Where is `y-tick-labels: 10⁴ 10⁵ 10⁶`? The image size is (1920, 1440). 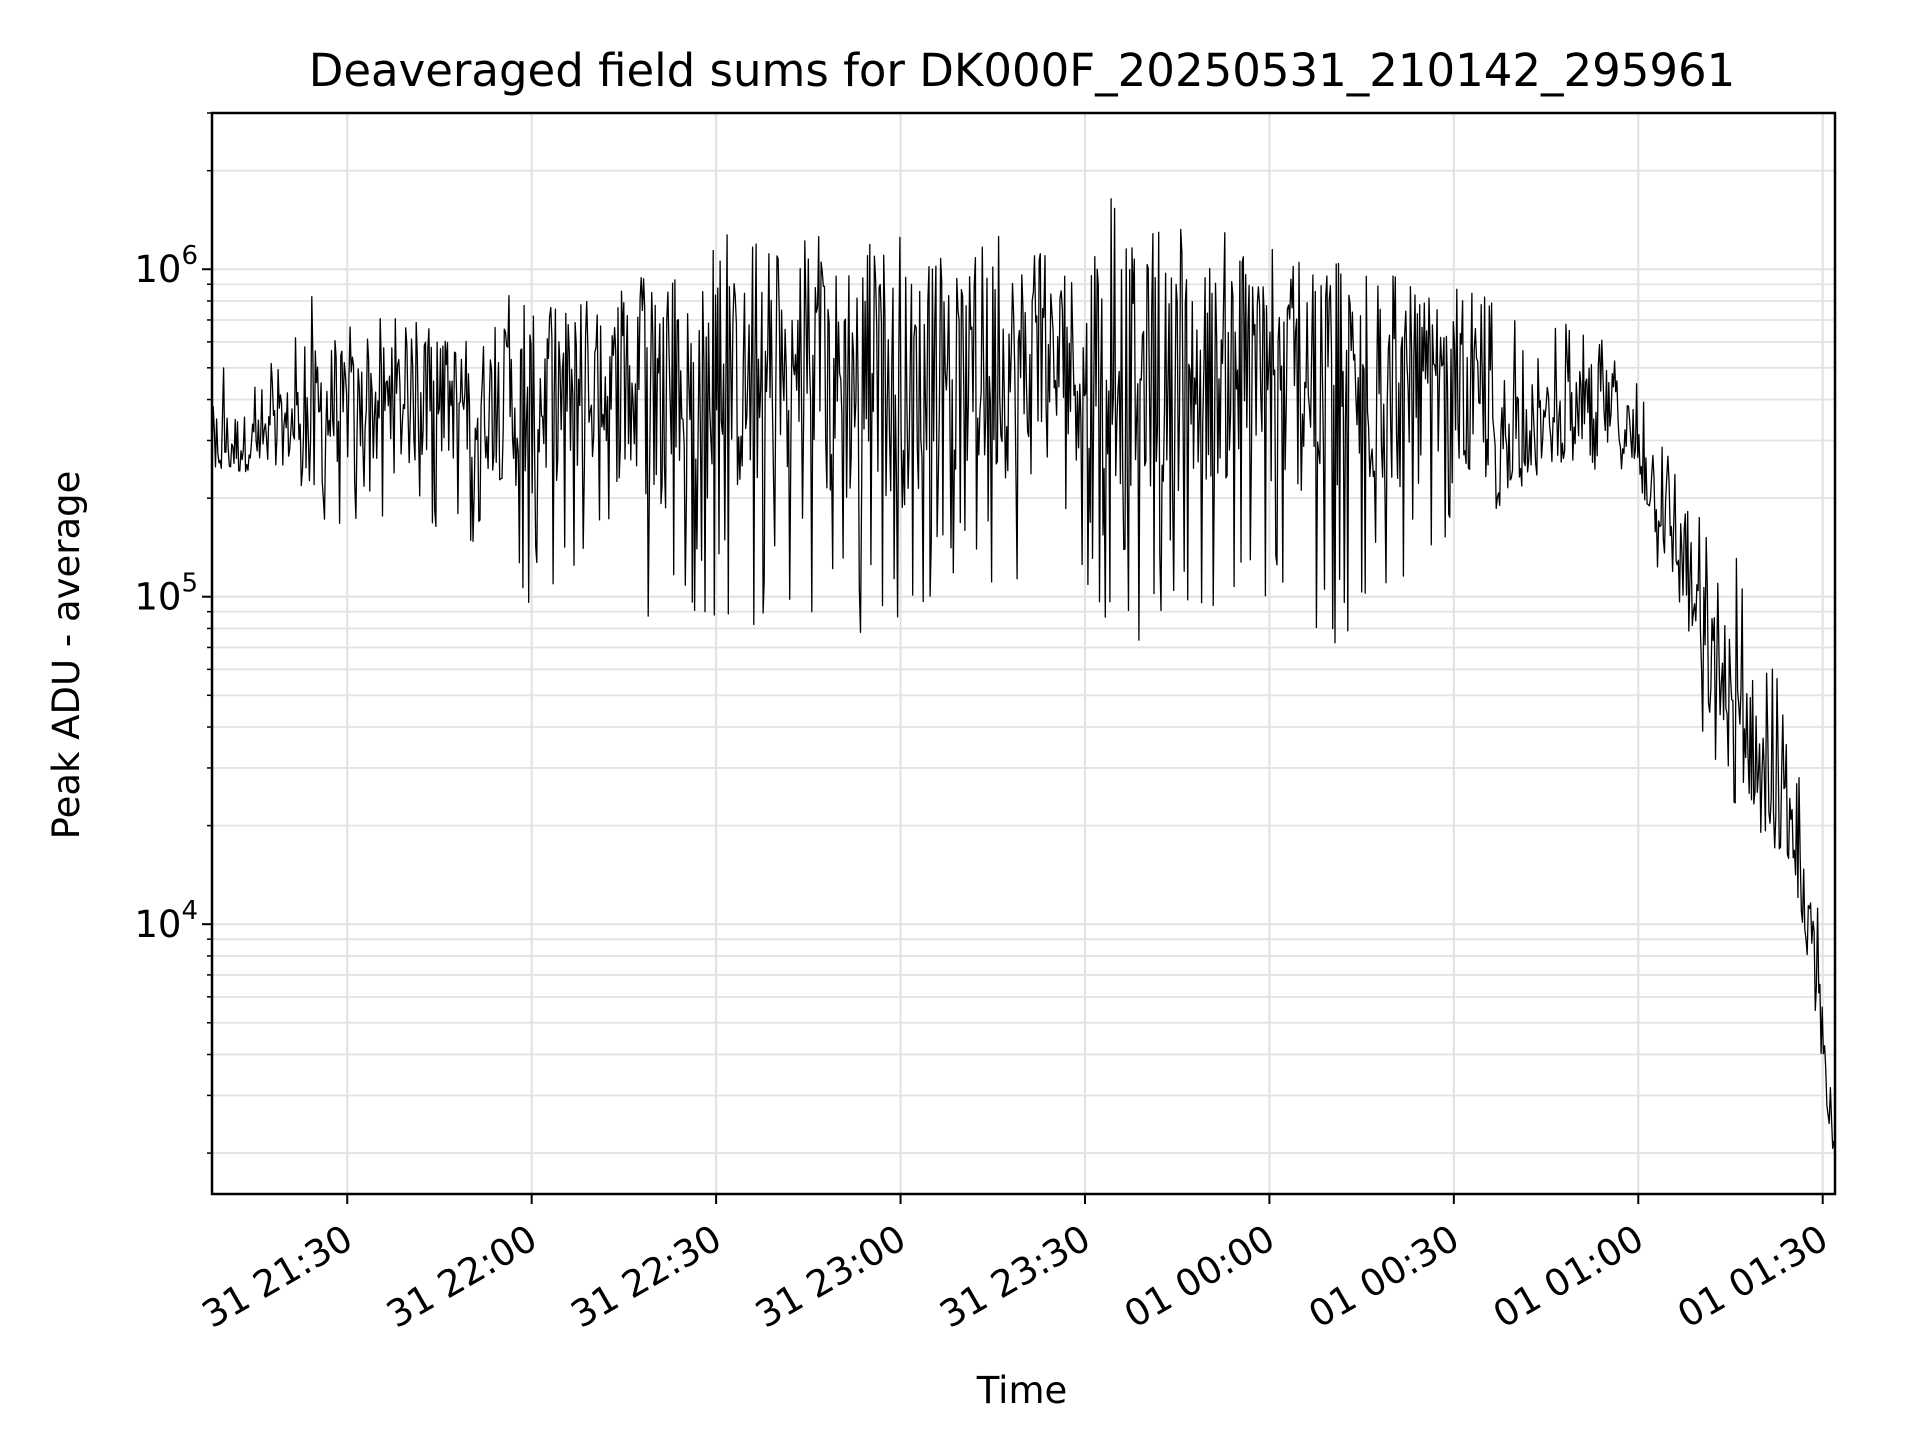
y-tick-labels: 10⁴ 10⁵ 10⁶ is located at coordinates (166, 593).